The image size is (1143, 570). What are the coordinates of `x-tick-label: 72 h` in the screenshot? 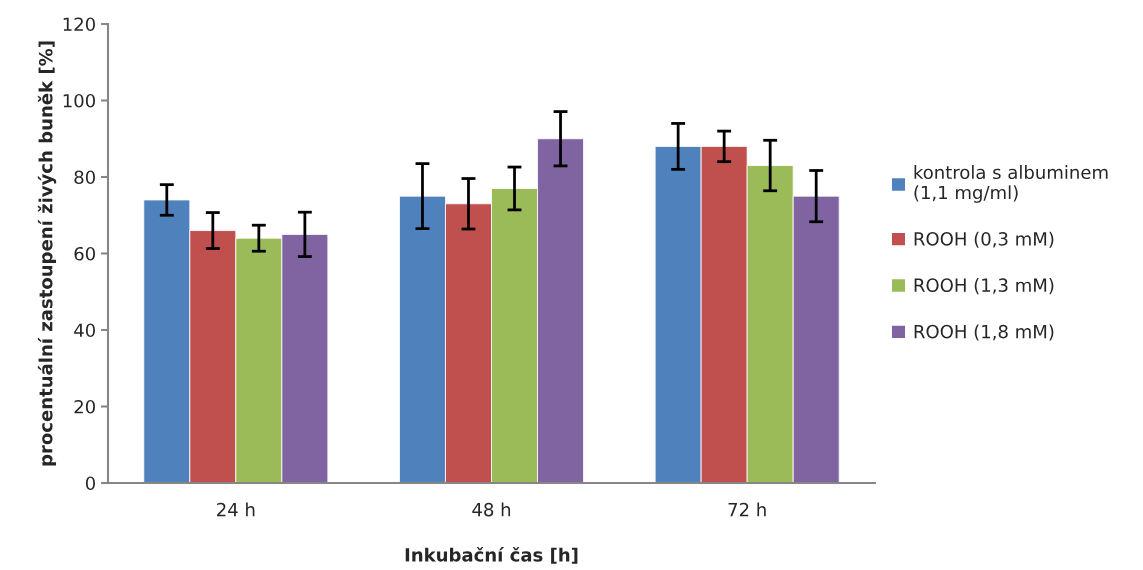 It's located at (747, 509).